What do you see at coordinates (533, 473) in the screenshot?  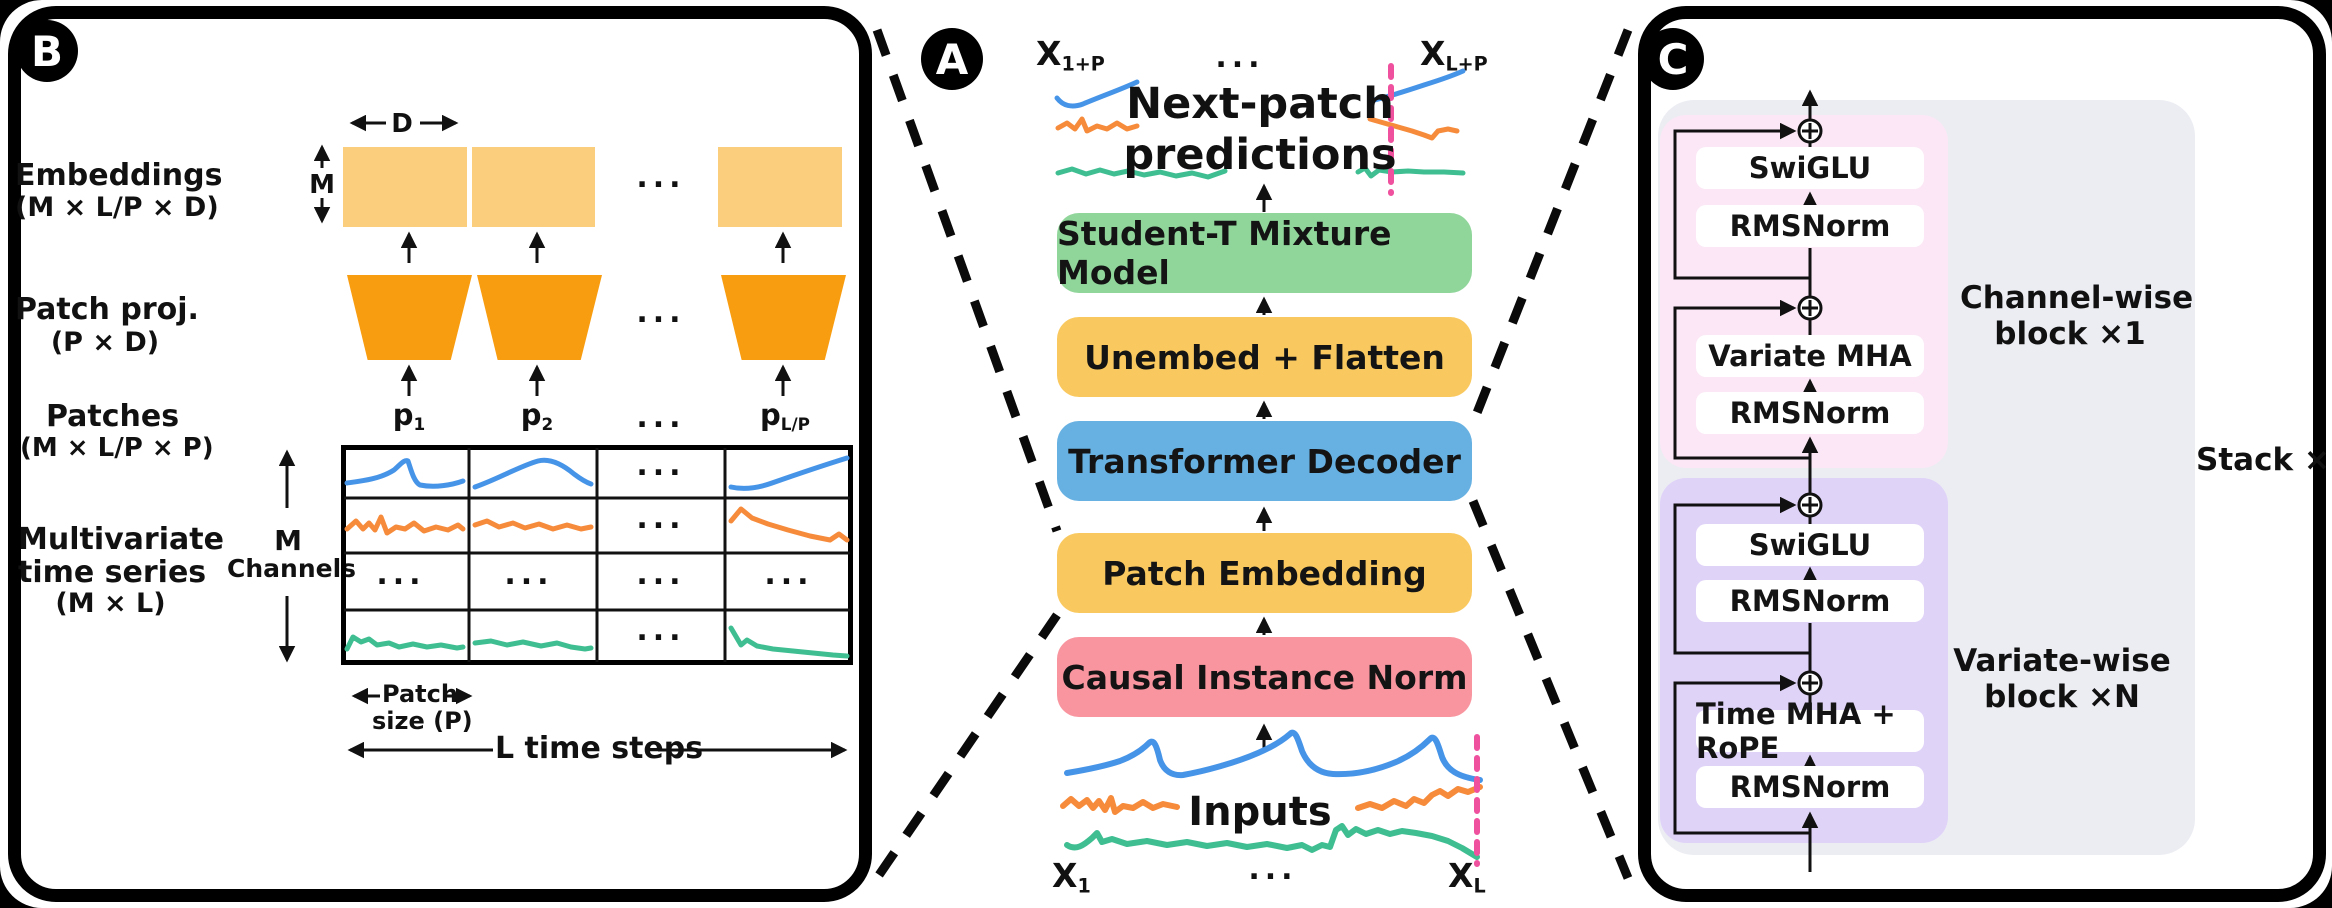 I see `squiggle-blue-c2` at bounding box center [533, 473].